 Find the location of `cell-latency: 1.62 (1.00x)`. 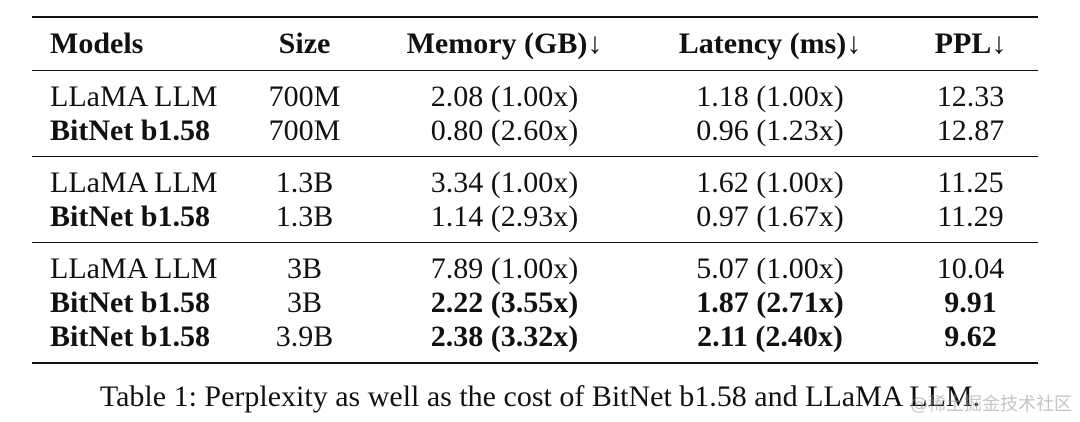

cell-latency: 1.62 (1.00x) is located at coordinates (770, 178).